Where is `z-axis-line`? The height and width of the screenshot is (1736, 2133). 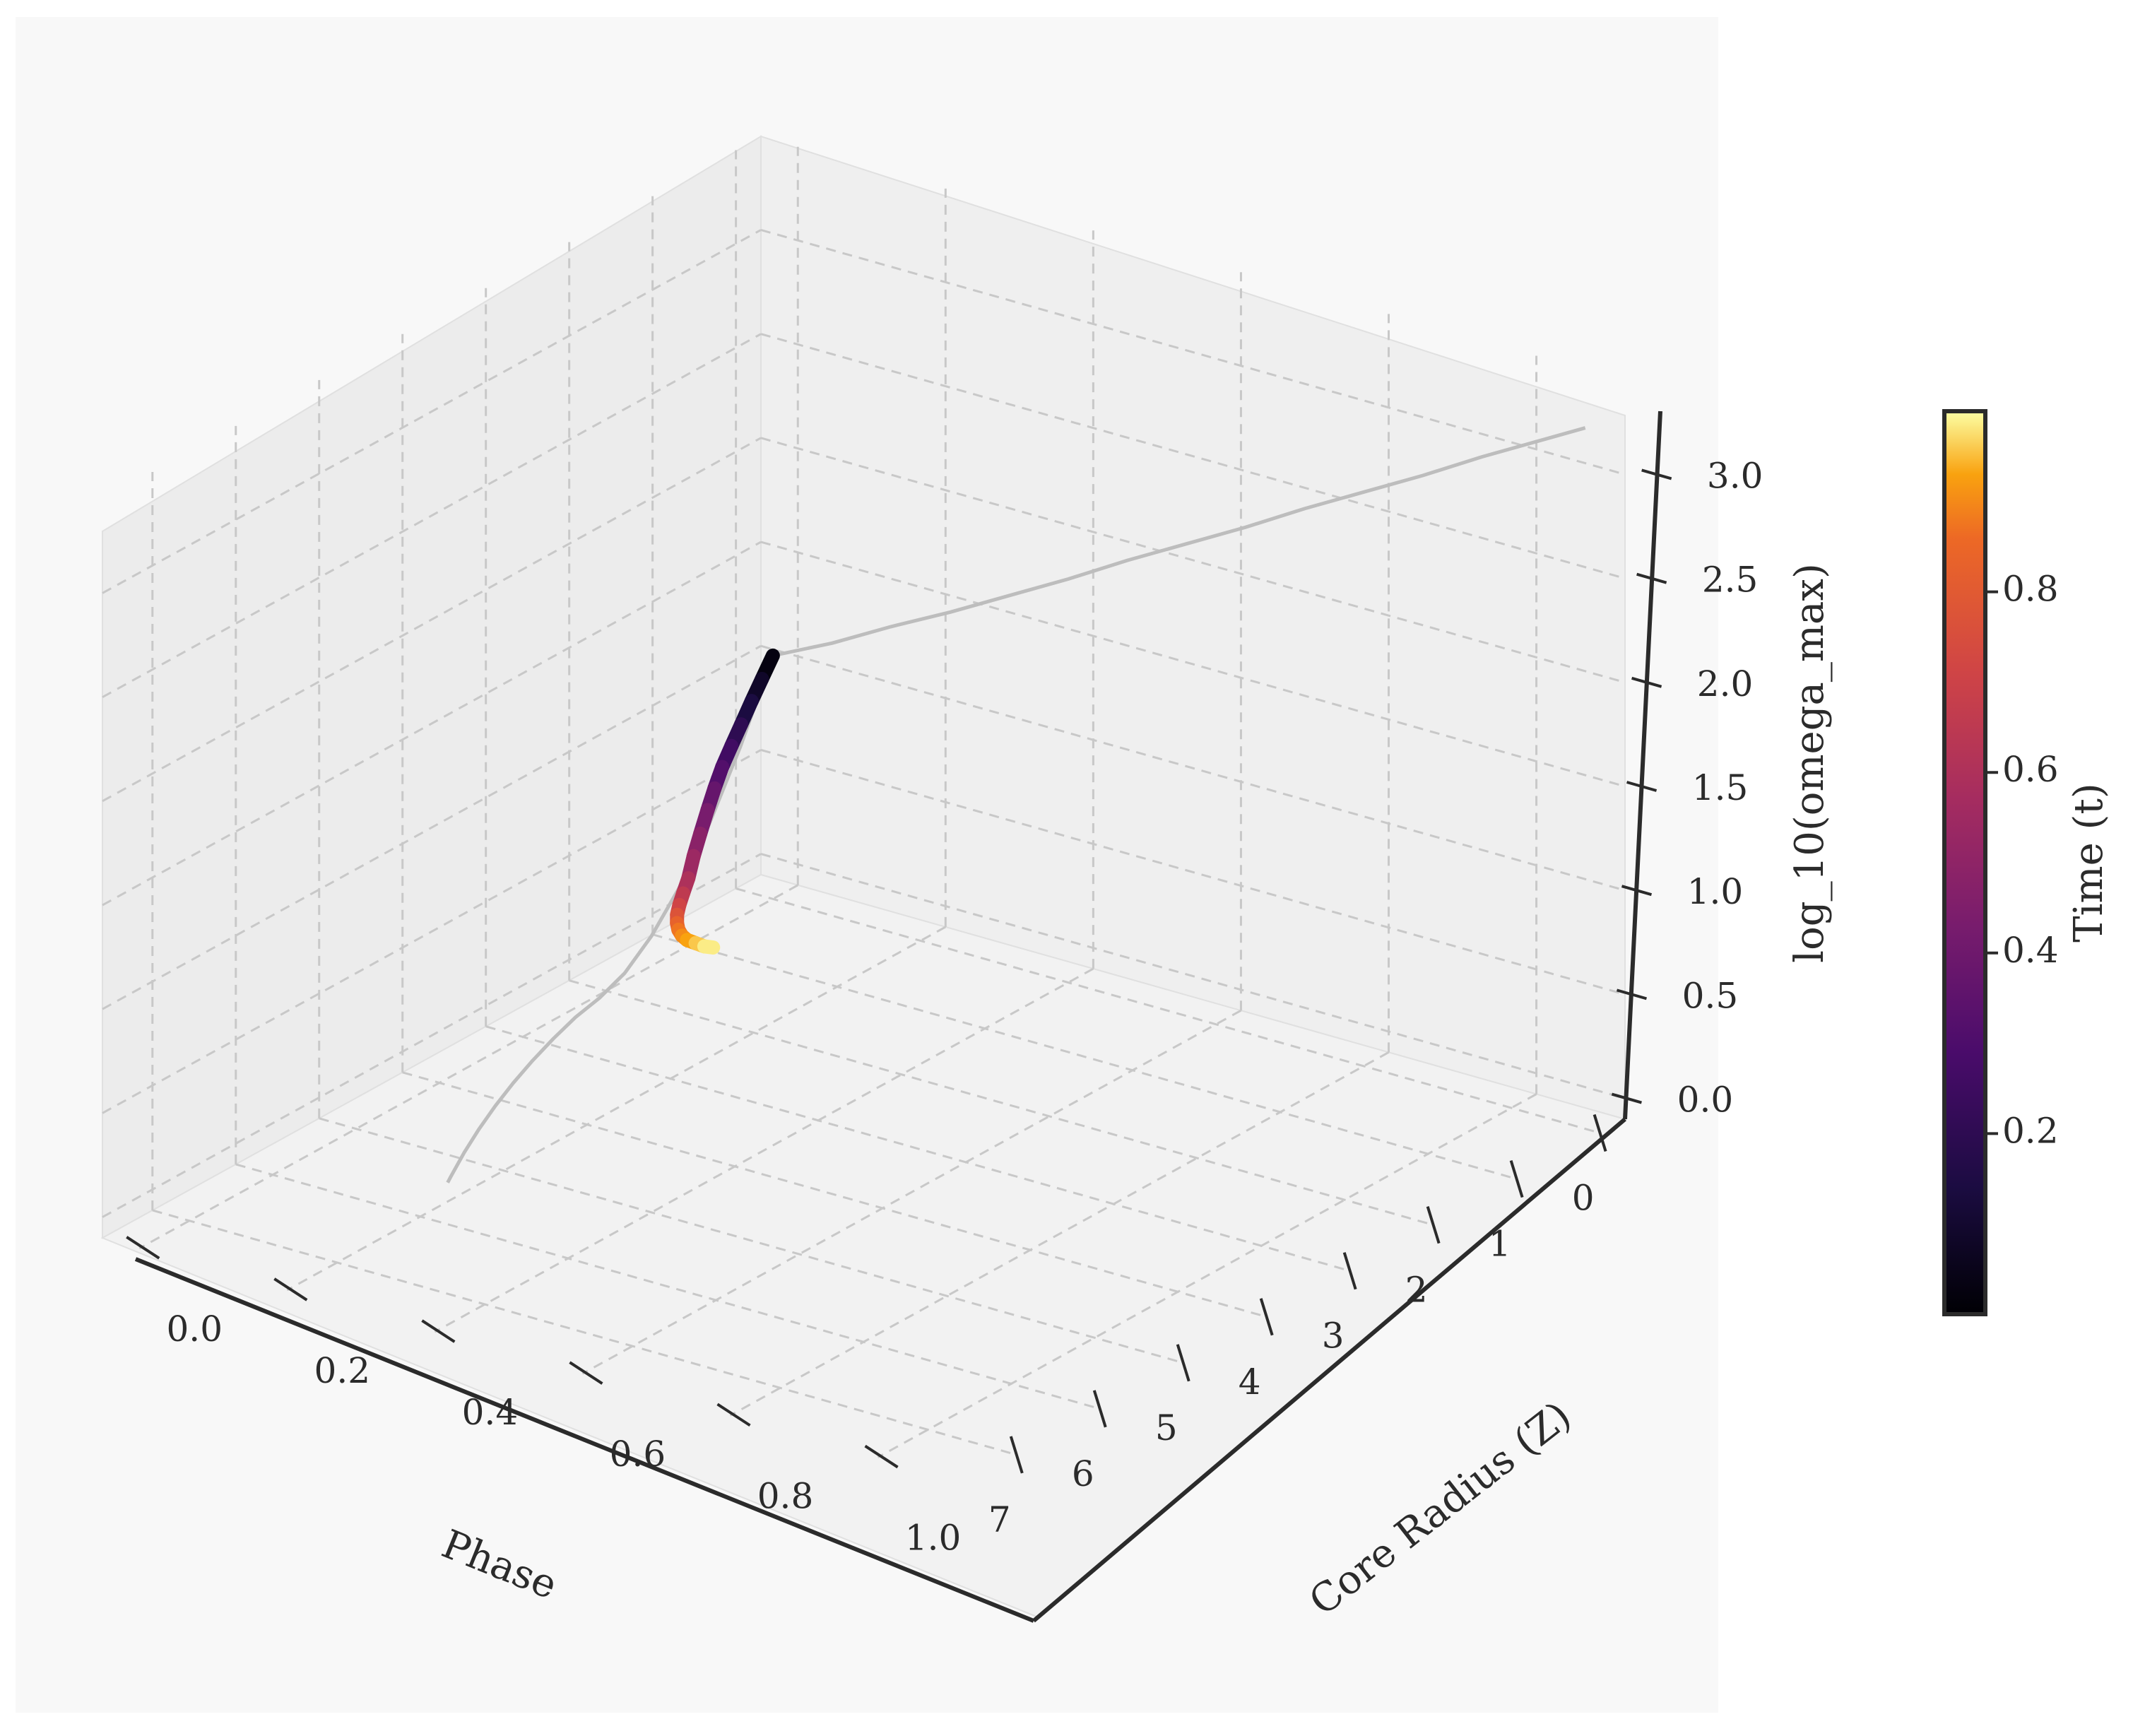
z-axis-line is located at coordinates (1642, 765).